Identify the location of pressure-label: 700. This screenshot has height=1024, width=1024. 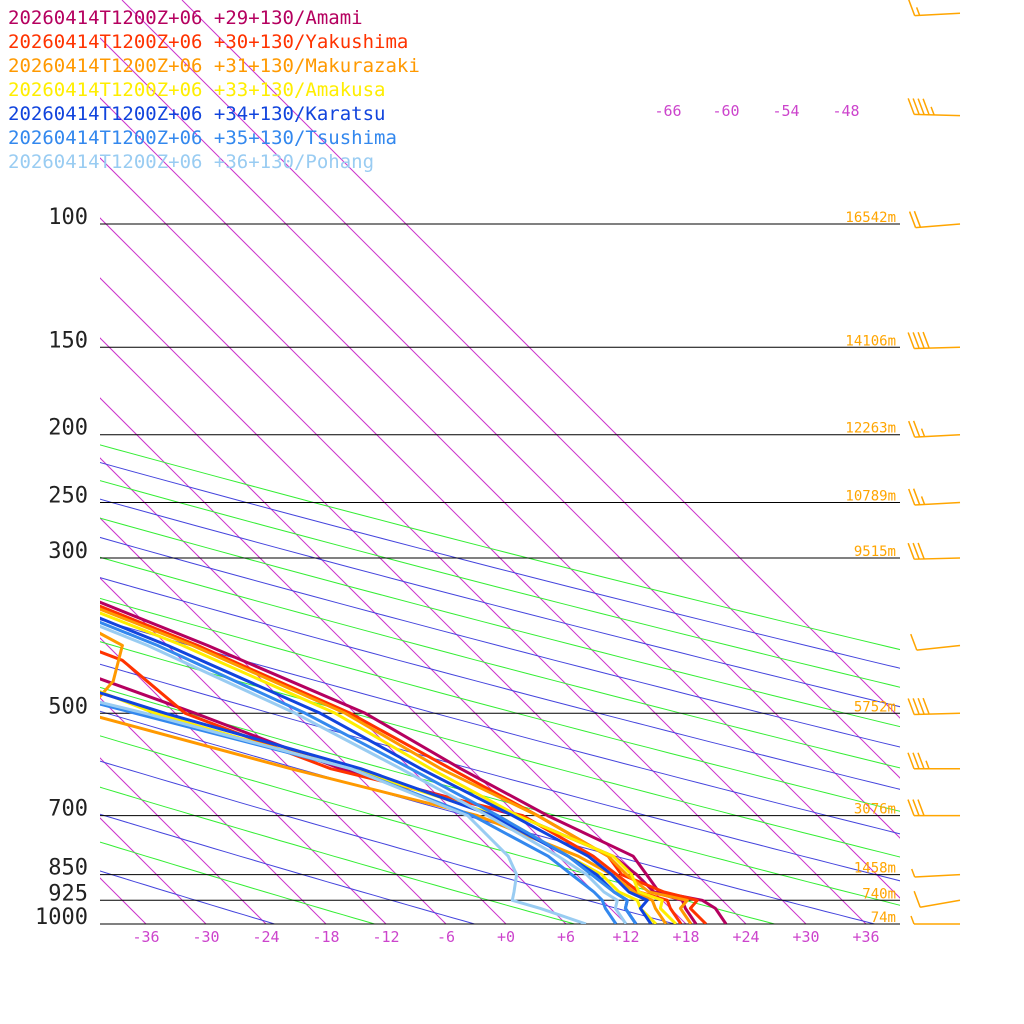
(68, 809).